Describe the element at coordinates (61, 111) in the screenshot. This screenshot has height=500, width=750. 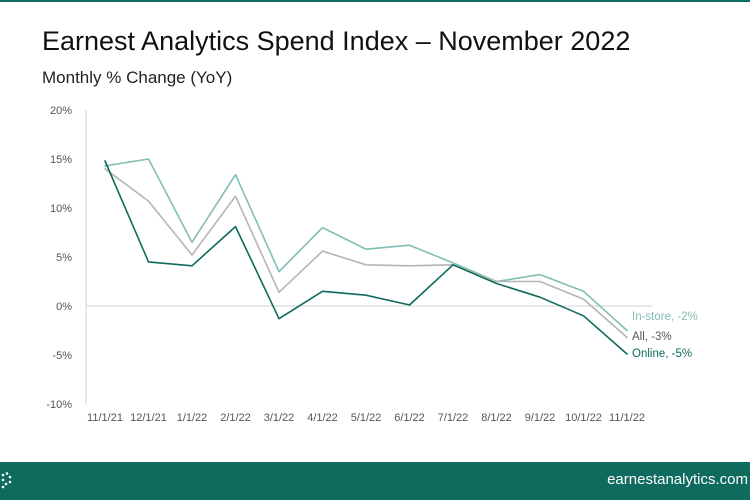
I see `y-tick-label: 20%` at that location.